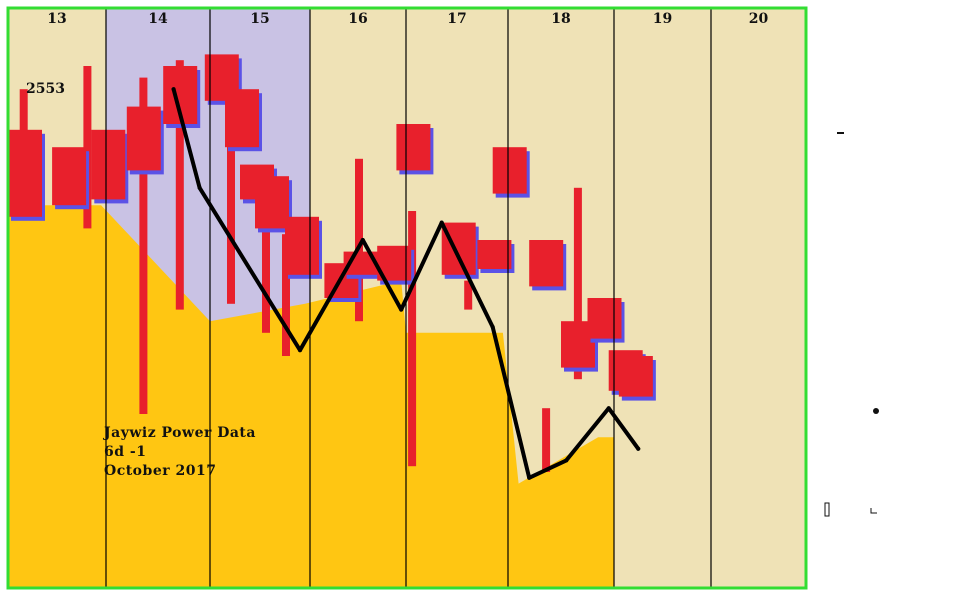 The width and height of the screenshot is (974, 592). I want to click on stray-dot-mark, so click(876, 411).